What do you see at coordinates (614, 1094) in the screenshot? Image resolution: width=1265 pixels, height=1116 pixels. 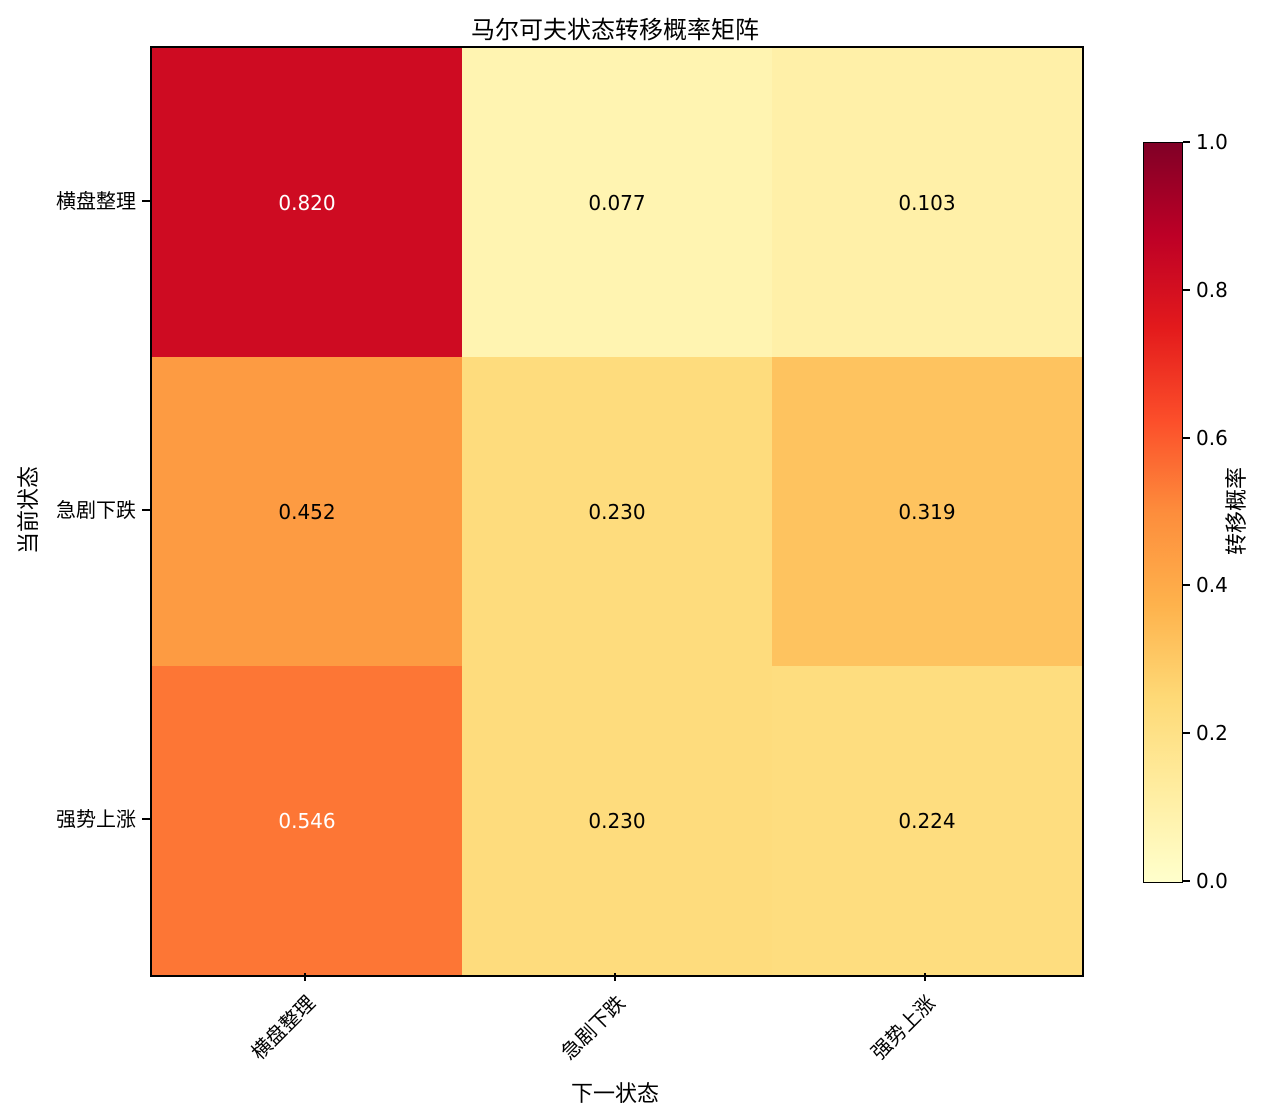 I see `x-axis-label: 下一状态` at bounding box center [614, 1094].